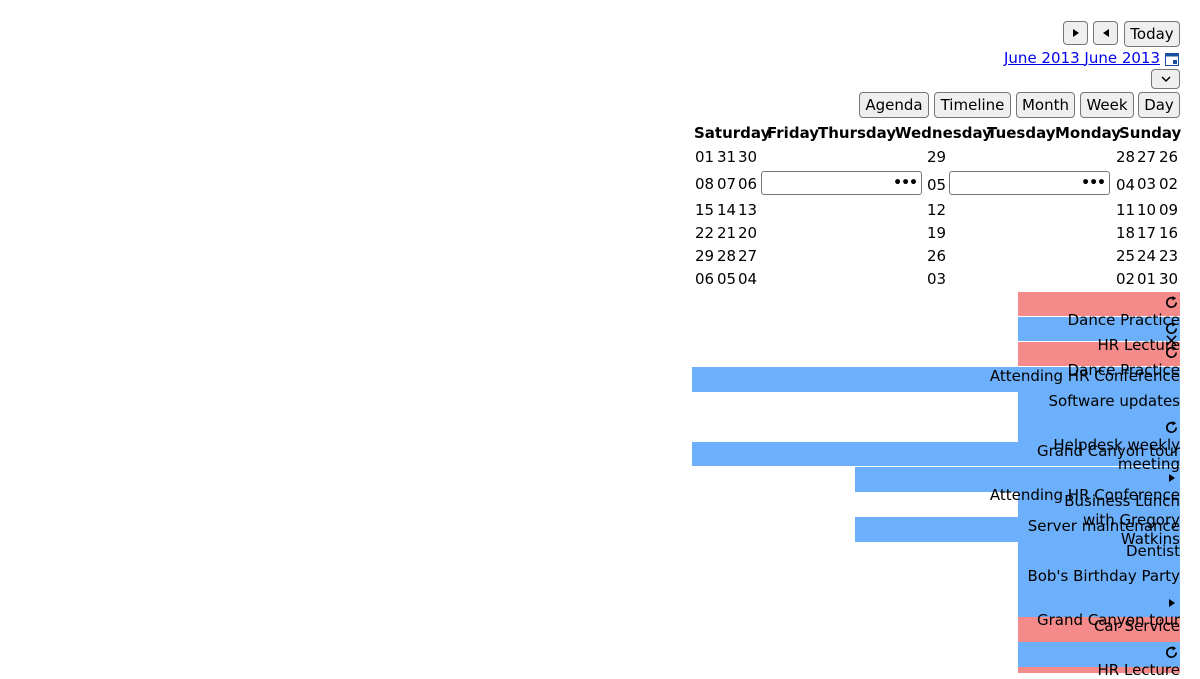 This screenshot has height=679, width=1200. I want to click on event-label: Car Service, so click(1136, 626).